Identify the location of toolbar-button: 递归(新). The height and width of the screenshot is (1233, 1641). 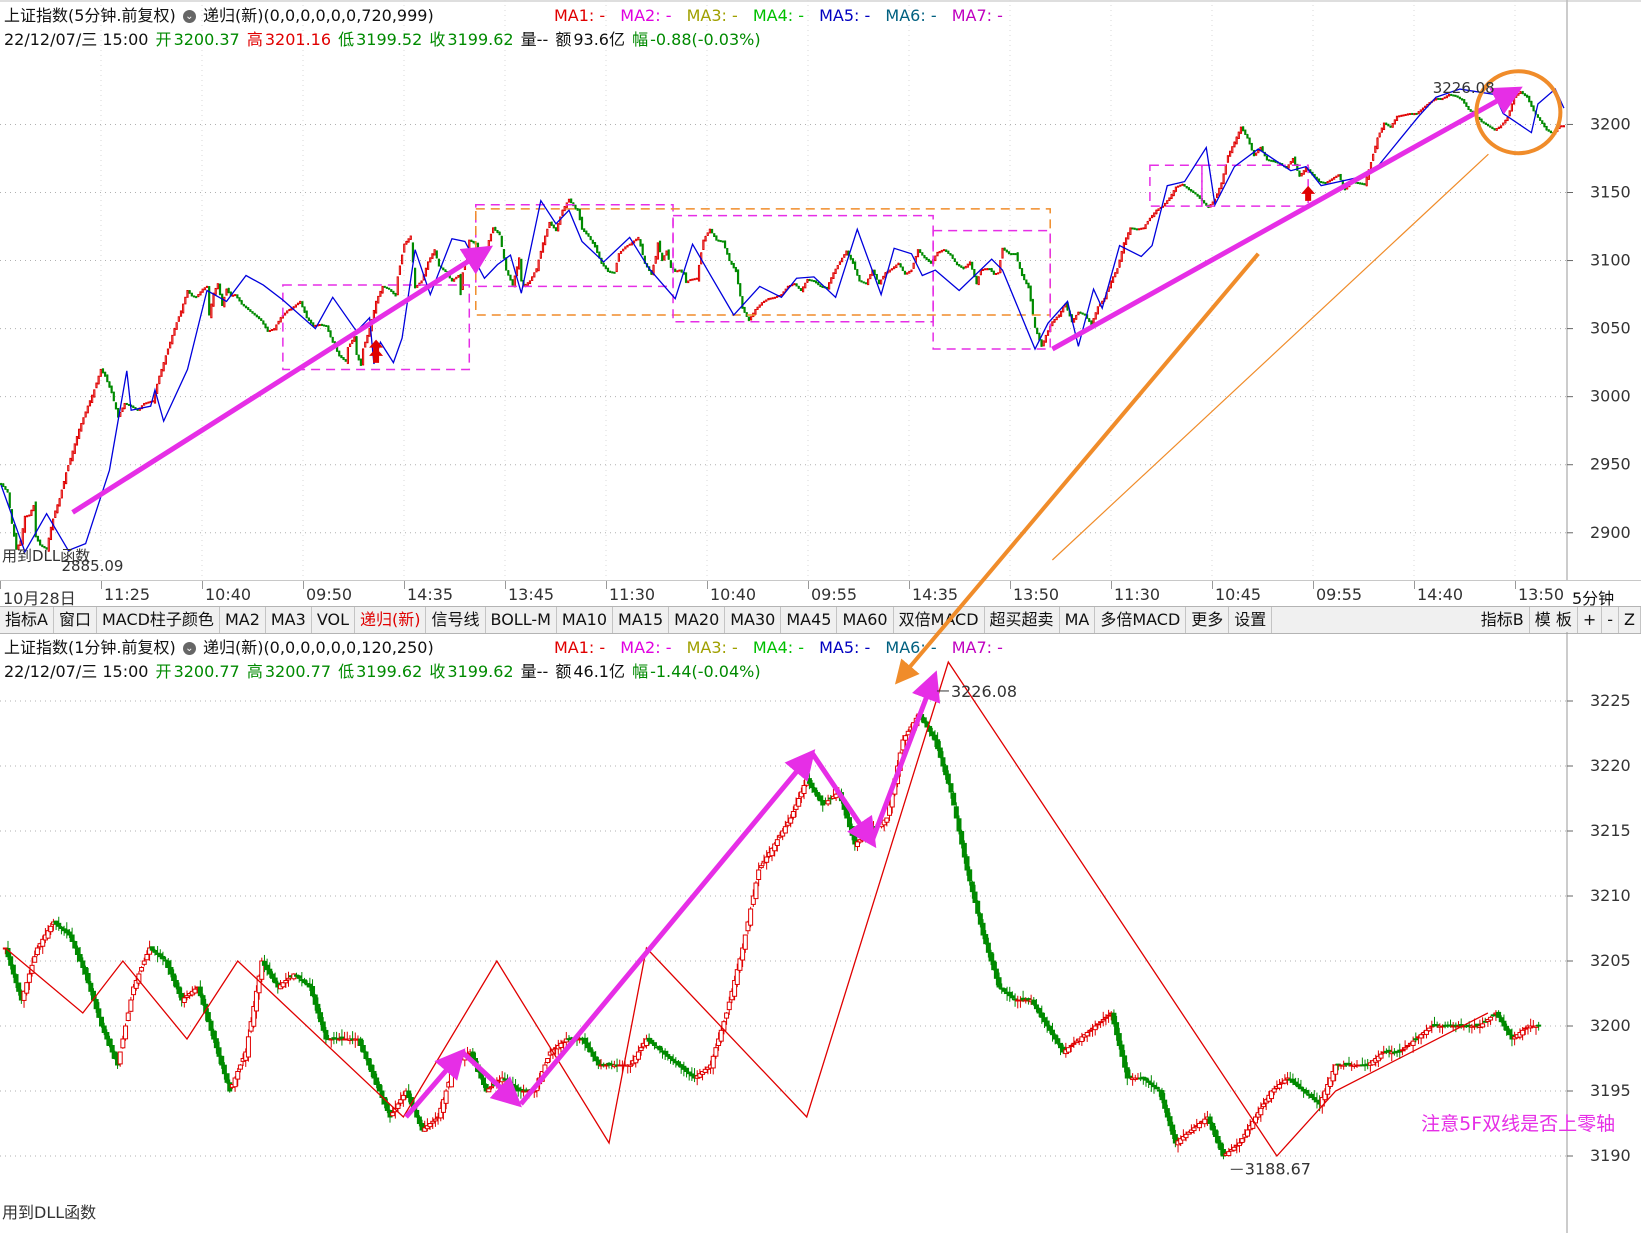
(391, 620).